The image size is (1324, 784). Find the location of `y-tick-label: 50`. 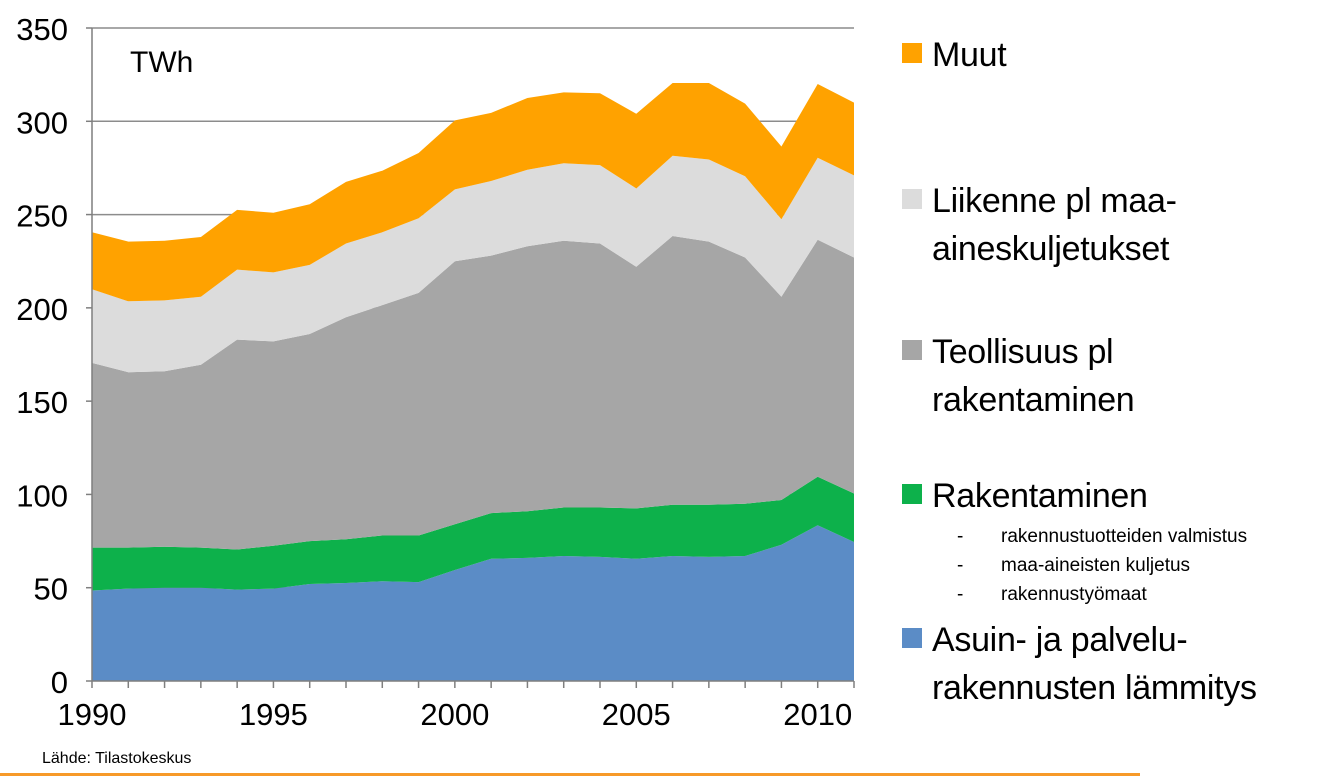

y-tick-label: 50 is located at coordinates (51, 589).